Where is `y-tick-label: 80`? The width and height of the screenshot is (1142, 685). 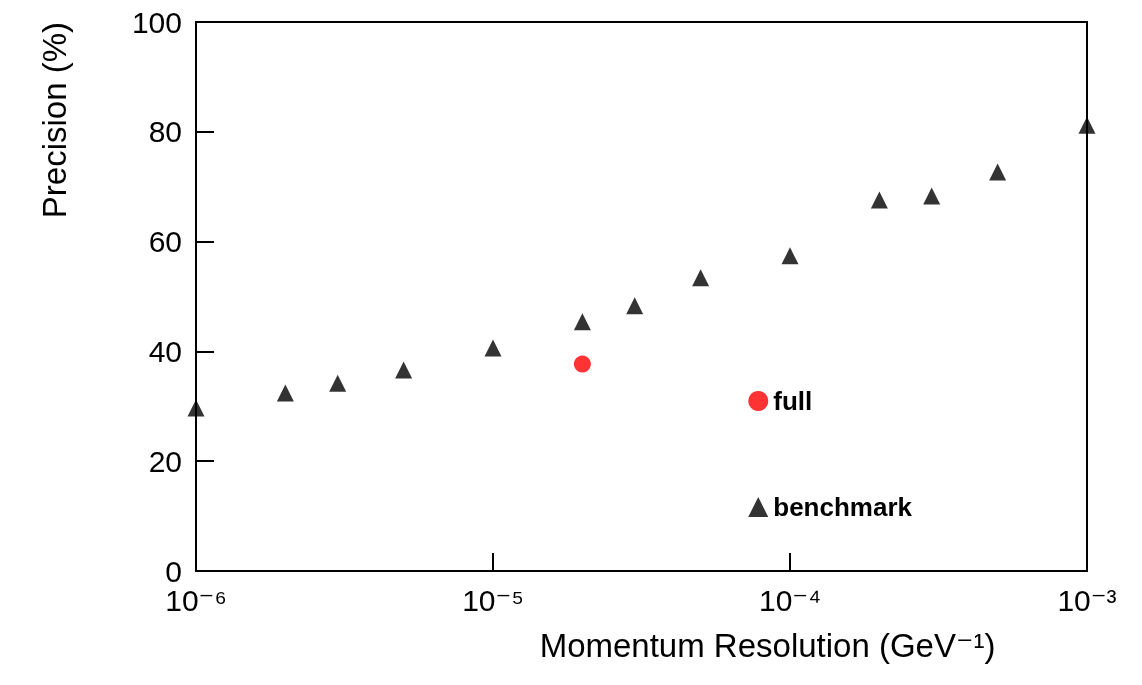
y-tick-label: 80 is located at coordinates (165, 132).